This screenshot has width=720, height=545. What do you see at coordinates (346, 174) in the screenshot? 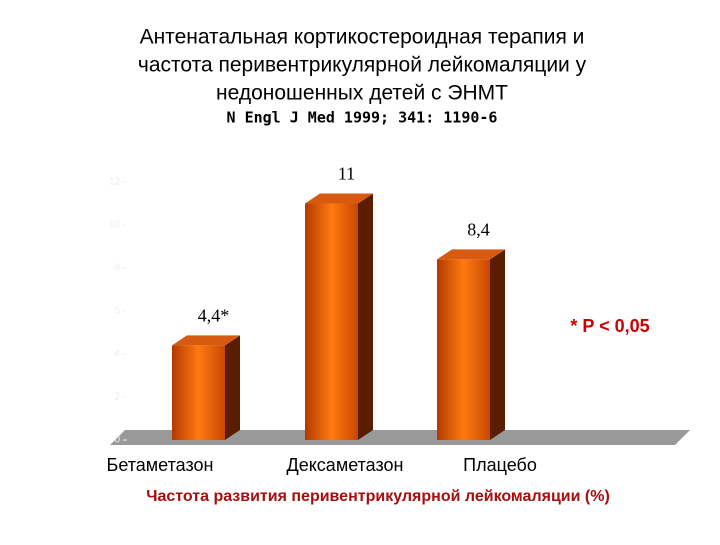
I see `value-label: 11` at bounding box center [346, 174].